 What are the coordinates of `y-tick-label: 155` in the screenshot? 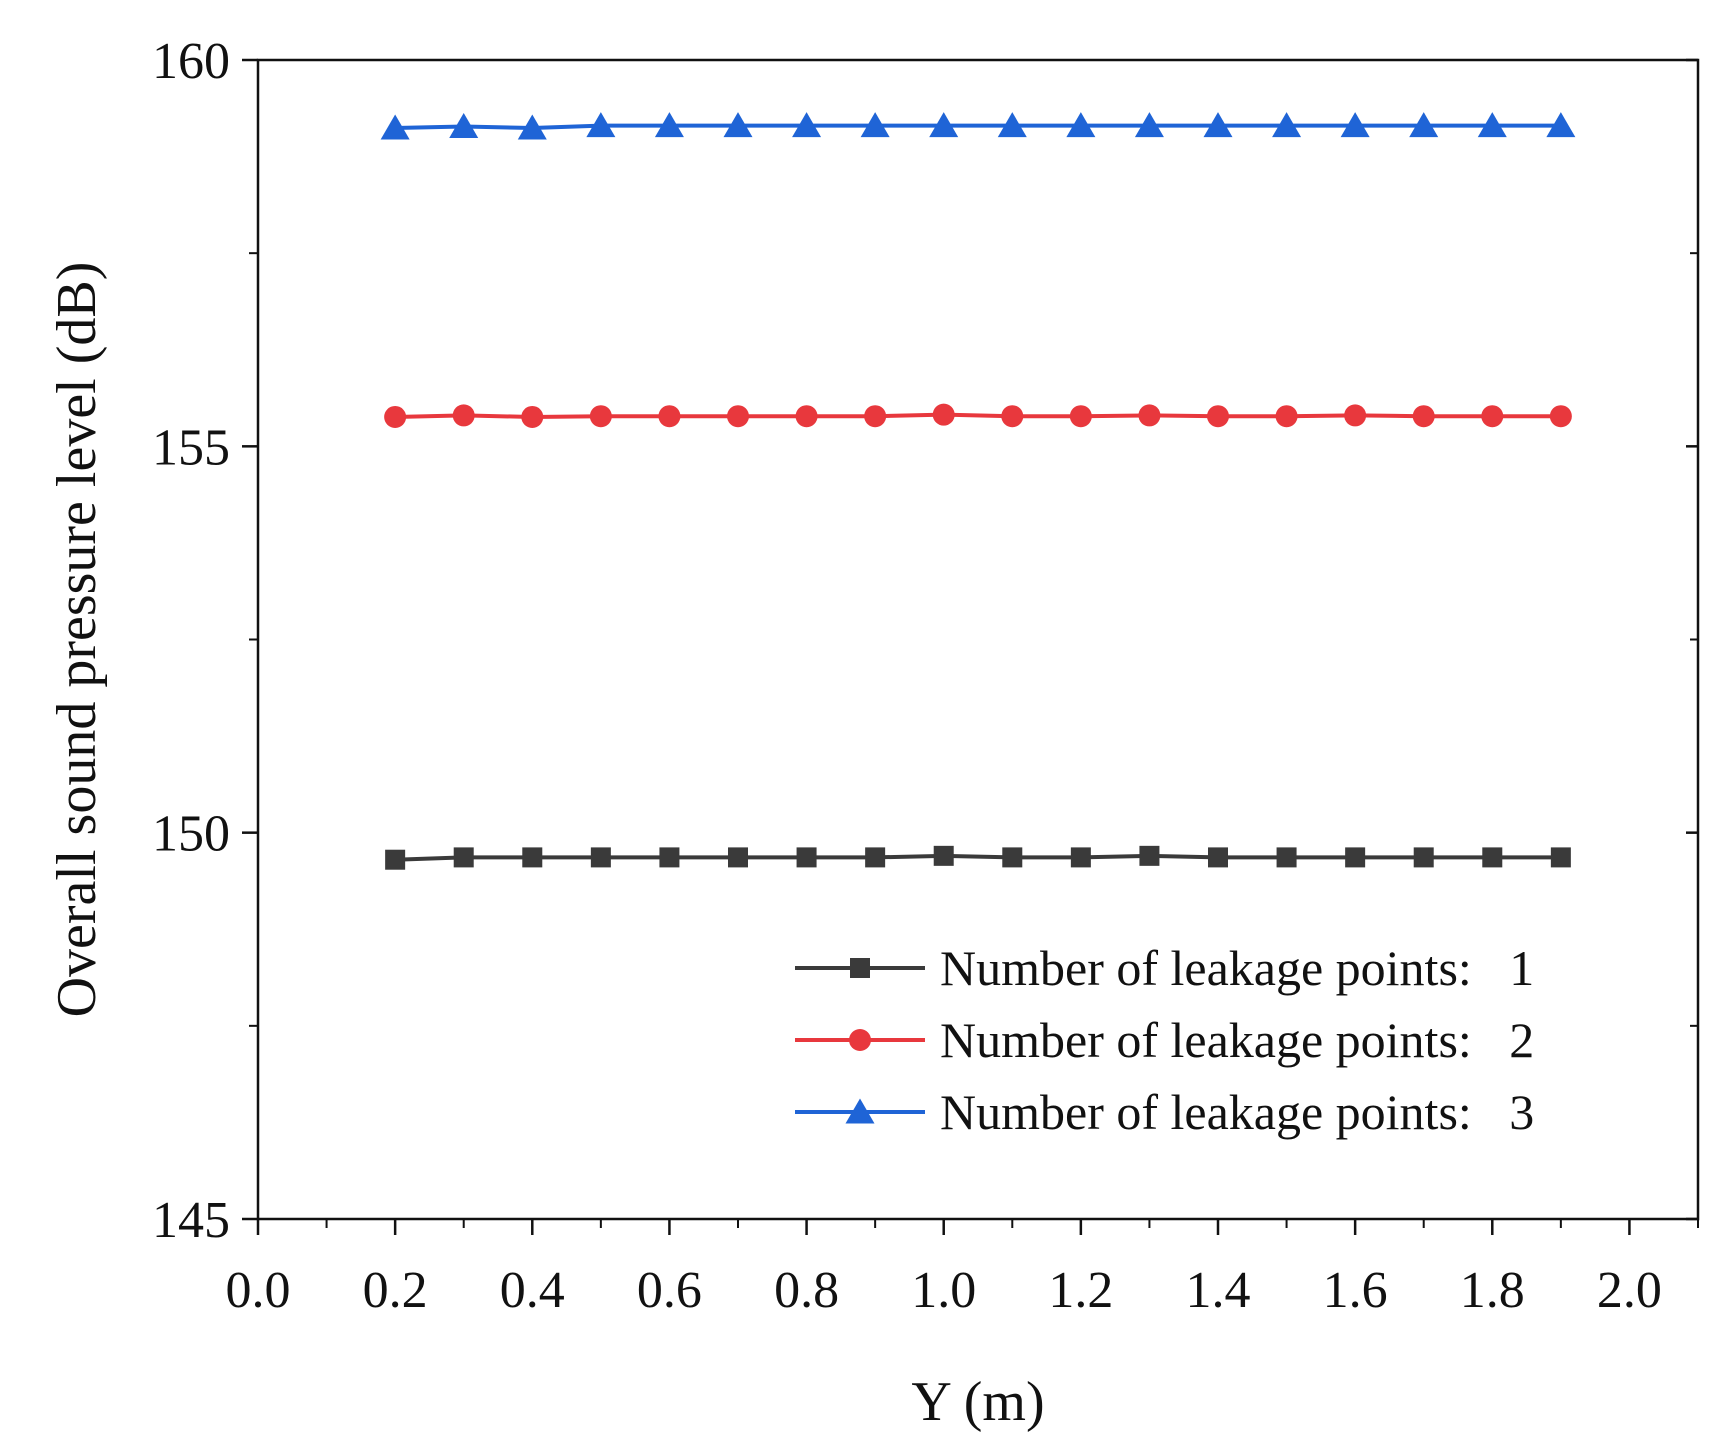 It's located at (191, 447).